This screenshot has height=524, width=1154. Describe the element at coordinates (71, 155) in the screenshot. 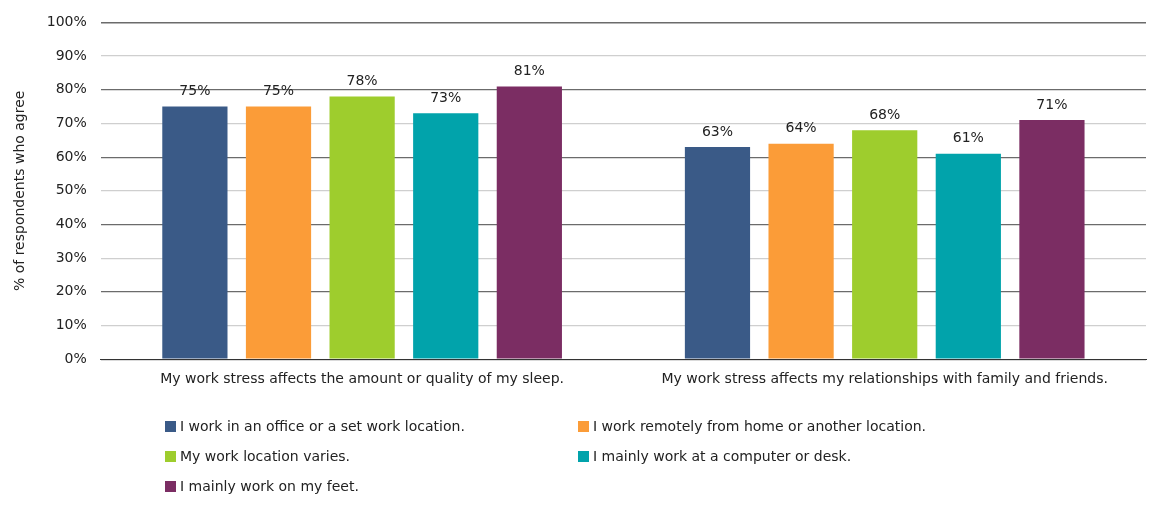

I see `y-tick-label: 60%` at that location.